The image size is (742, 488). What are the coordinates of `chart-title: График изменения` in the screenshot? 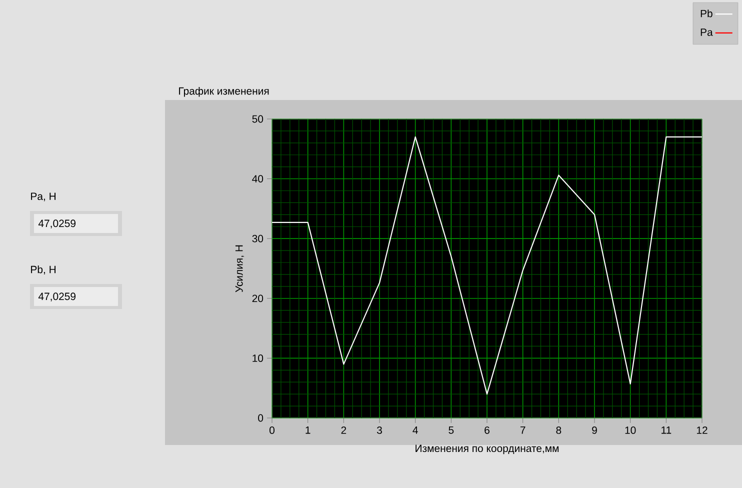 It's located at (224, 92).